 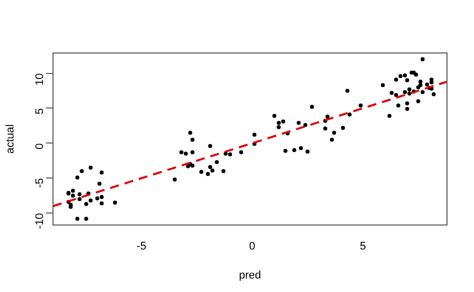 I want to click on x-tick-label: -5, so click(x=141, y=246).